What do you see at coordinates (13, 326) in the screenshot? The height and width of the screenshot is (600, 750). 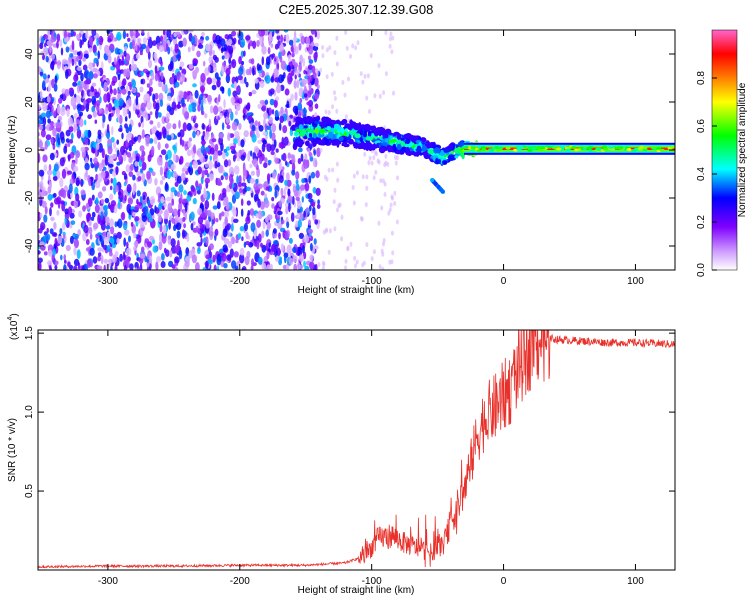 I see `snr-scale-label: (x104)` at bounding box center [13, 326].